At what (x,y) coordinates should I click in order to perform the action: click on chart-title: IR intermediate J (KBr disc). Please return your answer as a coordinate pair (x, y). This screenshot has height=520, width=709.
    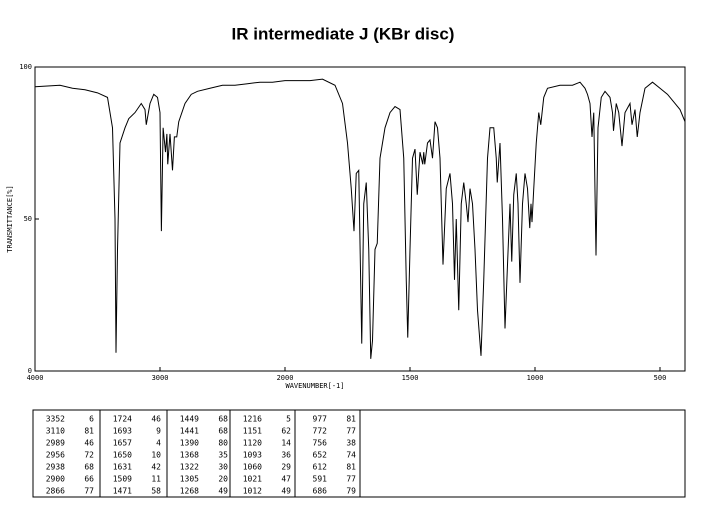
    Looking at the image, I should click on (343, 33).